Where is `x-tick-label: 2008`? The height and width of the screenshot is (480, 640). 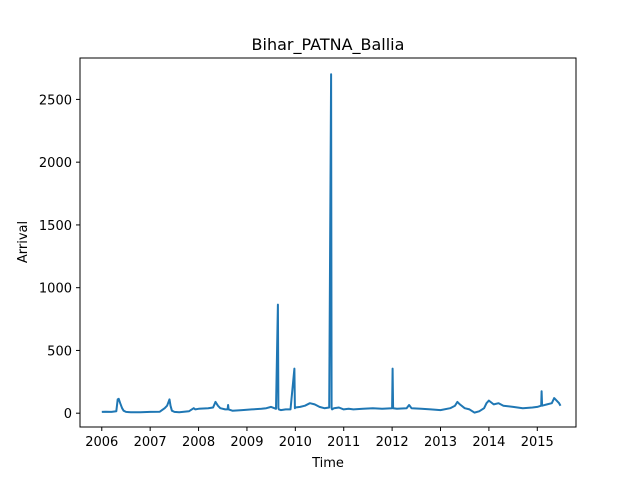
x-tick-label: 2008 is located at coordinates (198, 442).